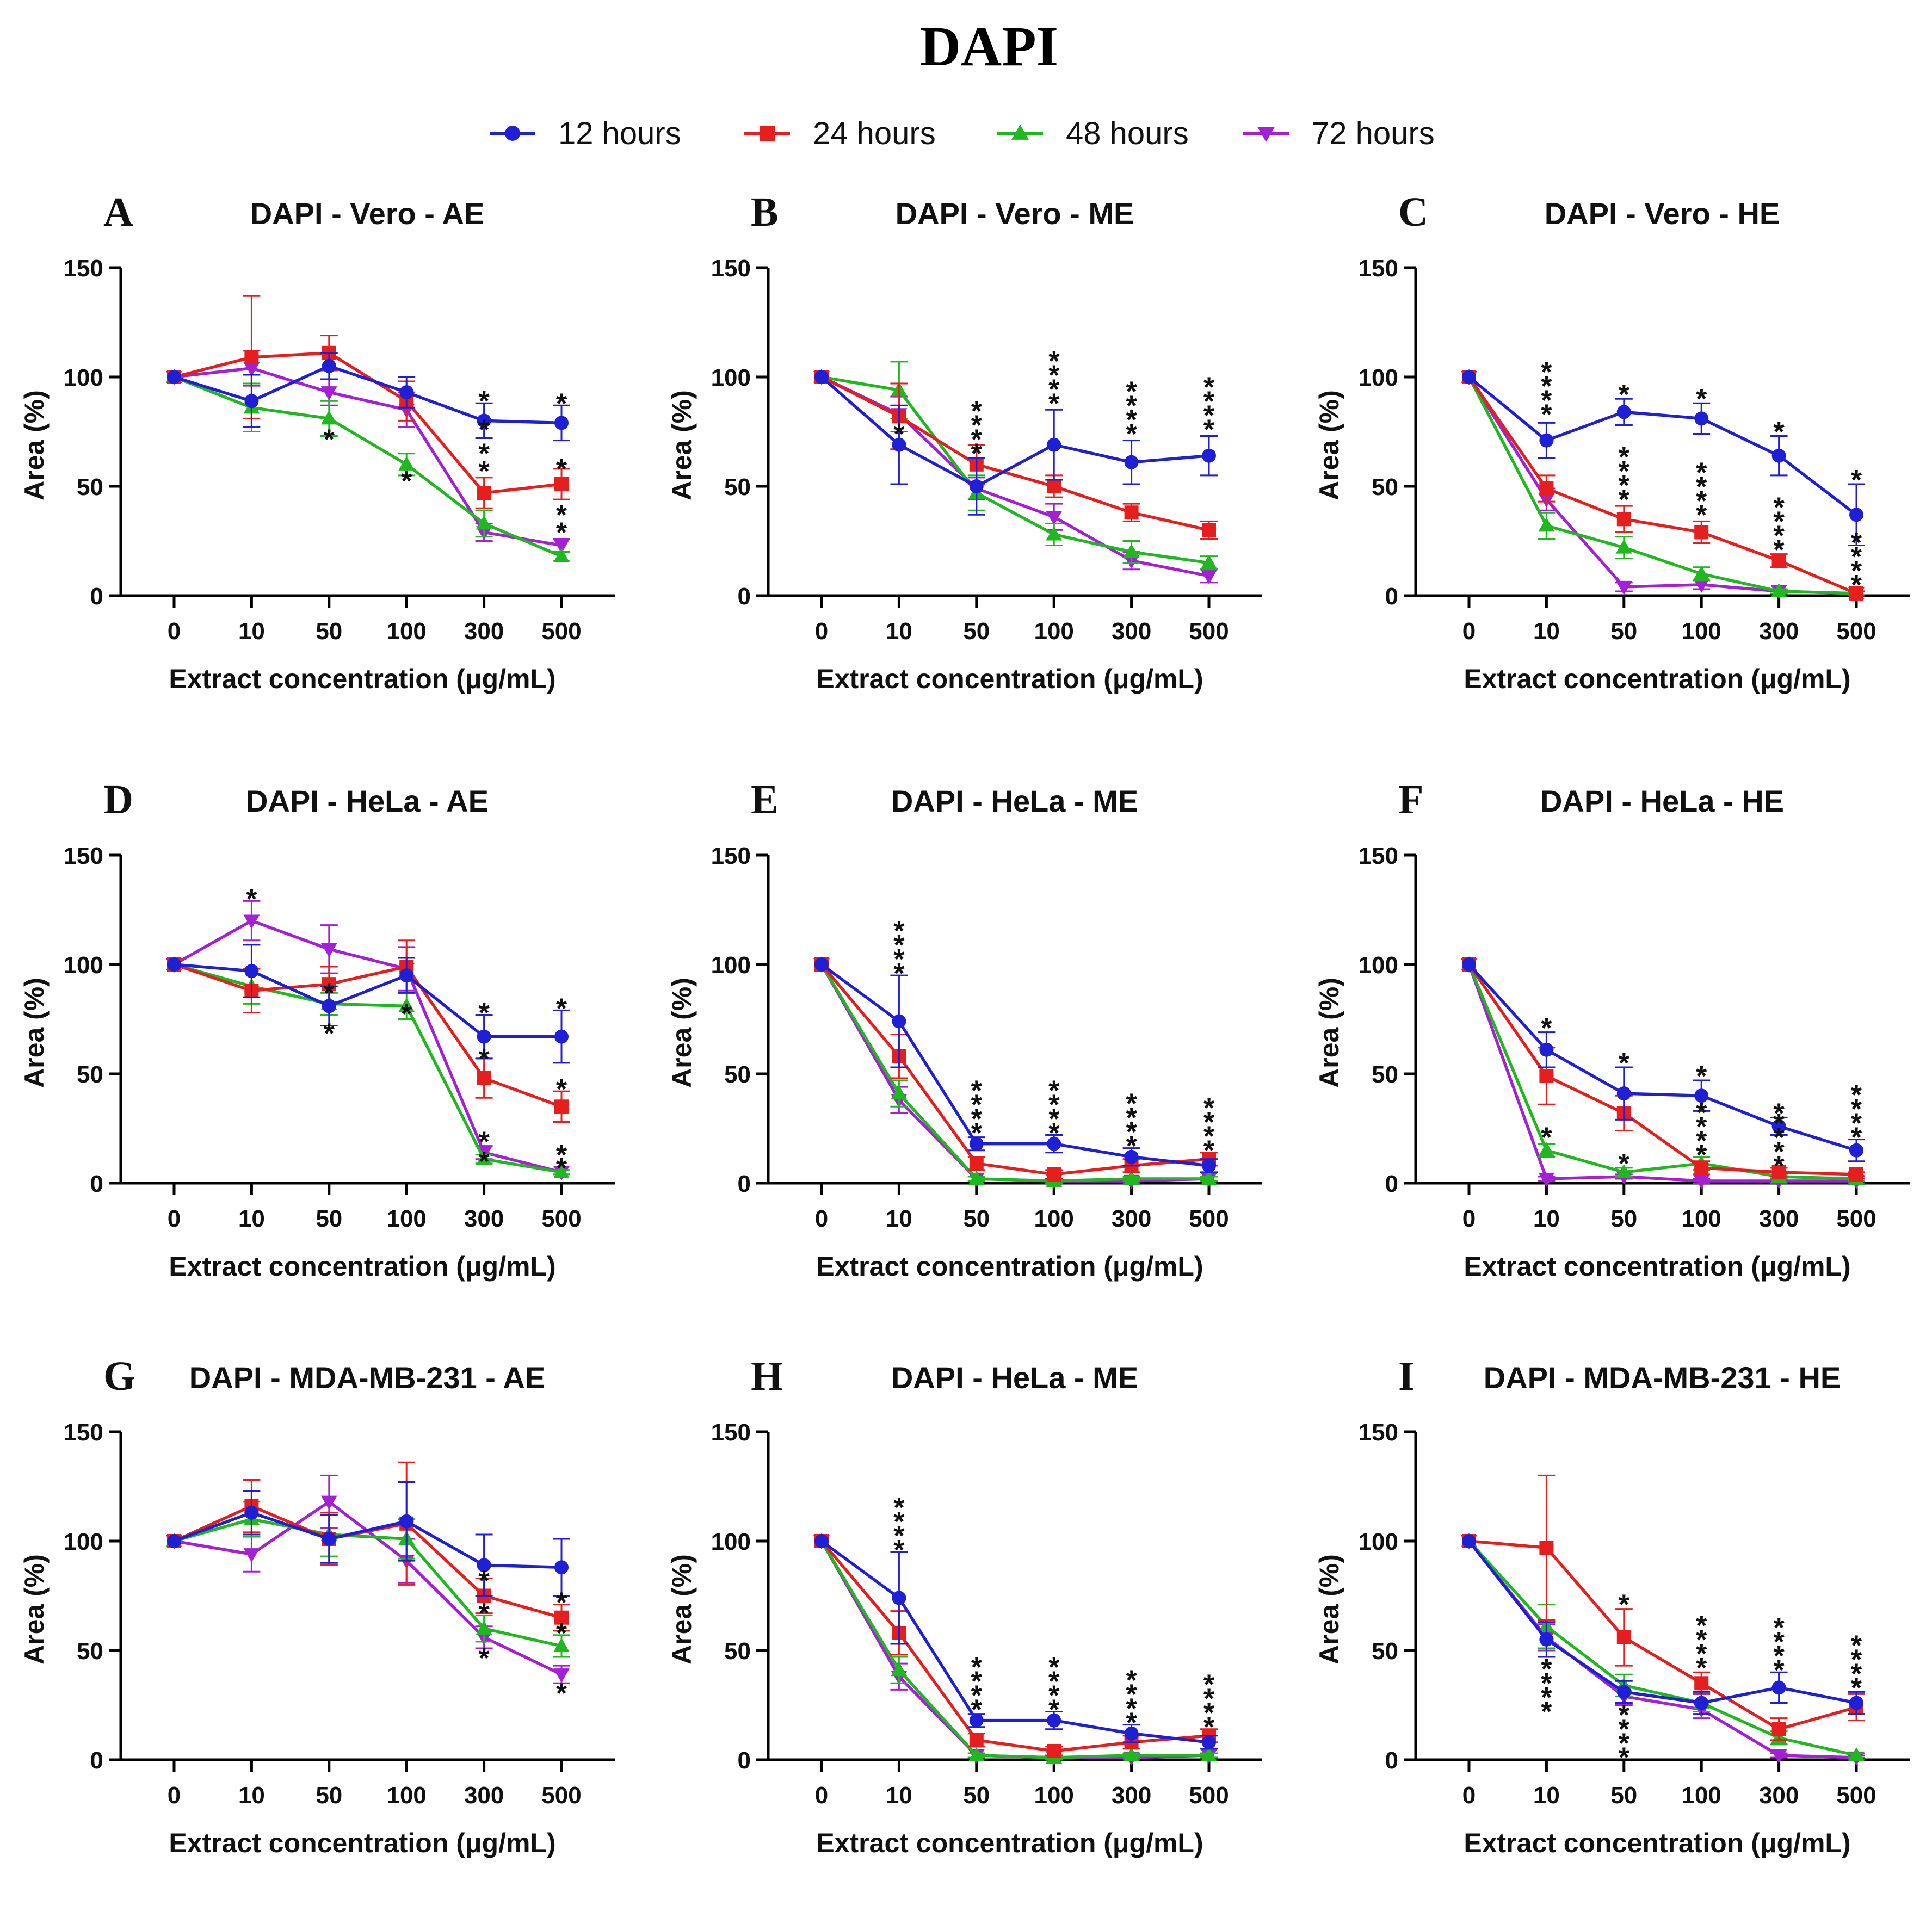 Image resolution: width=1932 pixels, height=1905 pixels. What do you see at coordinates (1339, 133) in the screenshot?
I see `legend-item-72-hours: 72 hours` at bounding box center [1339, 133].